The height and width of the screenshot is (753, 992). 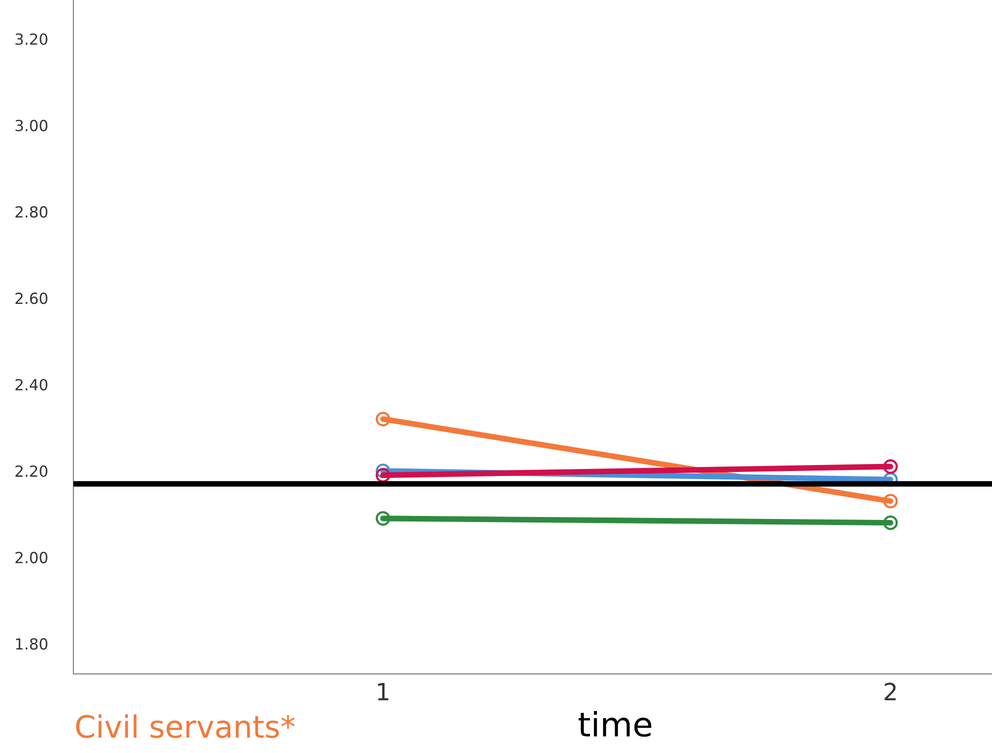 I want to click on y-tick-label: 3.20, so click(x=32, y=39).